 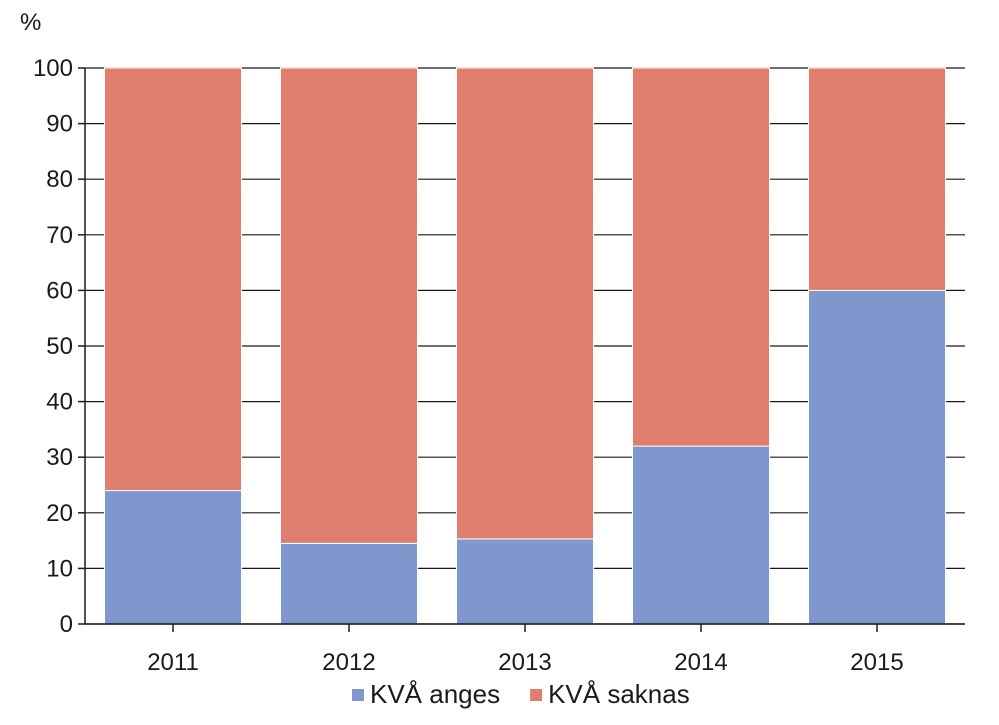 I want to click on y-tick-label: 40, so click(x=59, y=402).